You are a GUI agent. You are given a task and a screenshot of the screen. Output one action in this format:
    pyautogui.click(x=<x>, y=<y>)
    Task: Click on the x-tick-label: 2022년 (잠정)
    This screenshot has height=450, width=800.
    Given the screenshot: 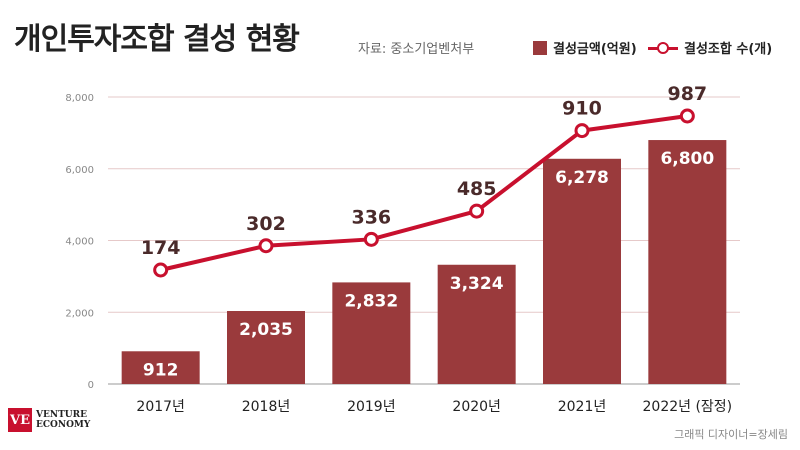 What is the action you would take?
    pyautogui.click(x=688, y=407)
    